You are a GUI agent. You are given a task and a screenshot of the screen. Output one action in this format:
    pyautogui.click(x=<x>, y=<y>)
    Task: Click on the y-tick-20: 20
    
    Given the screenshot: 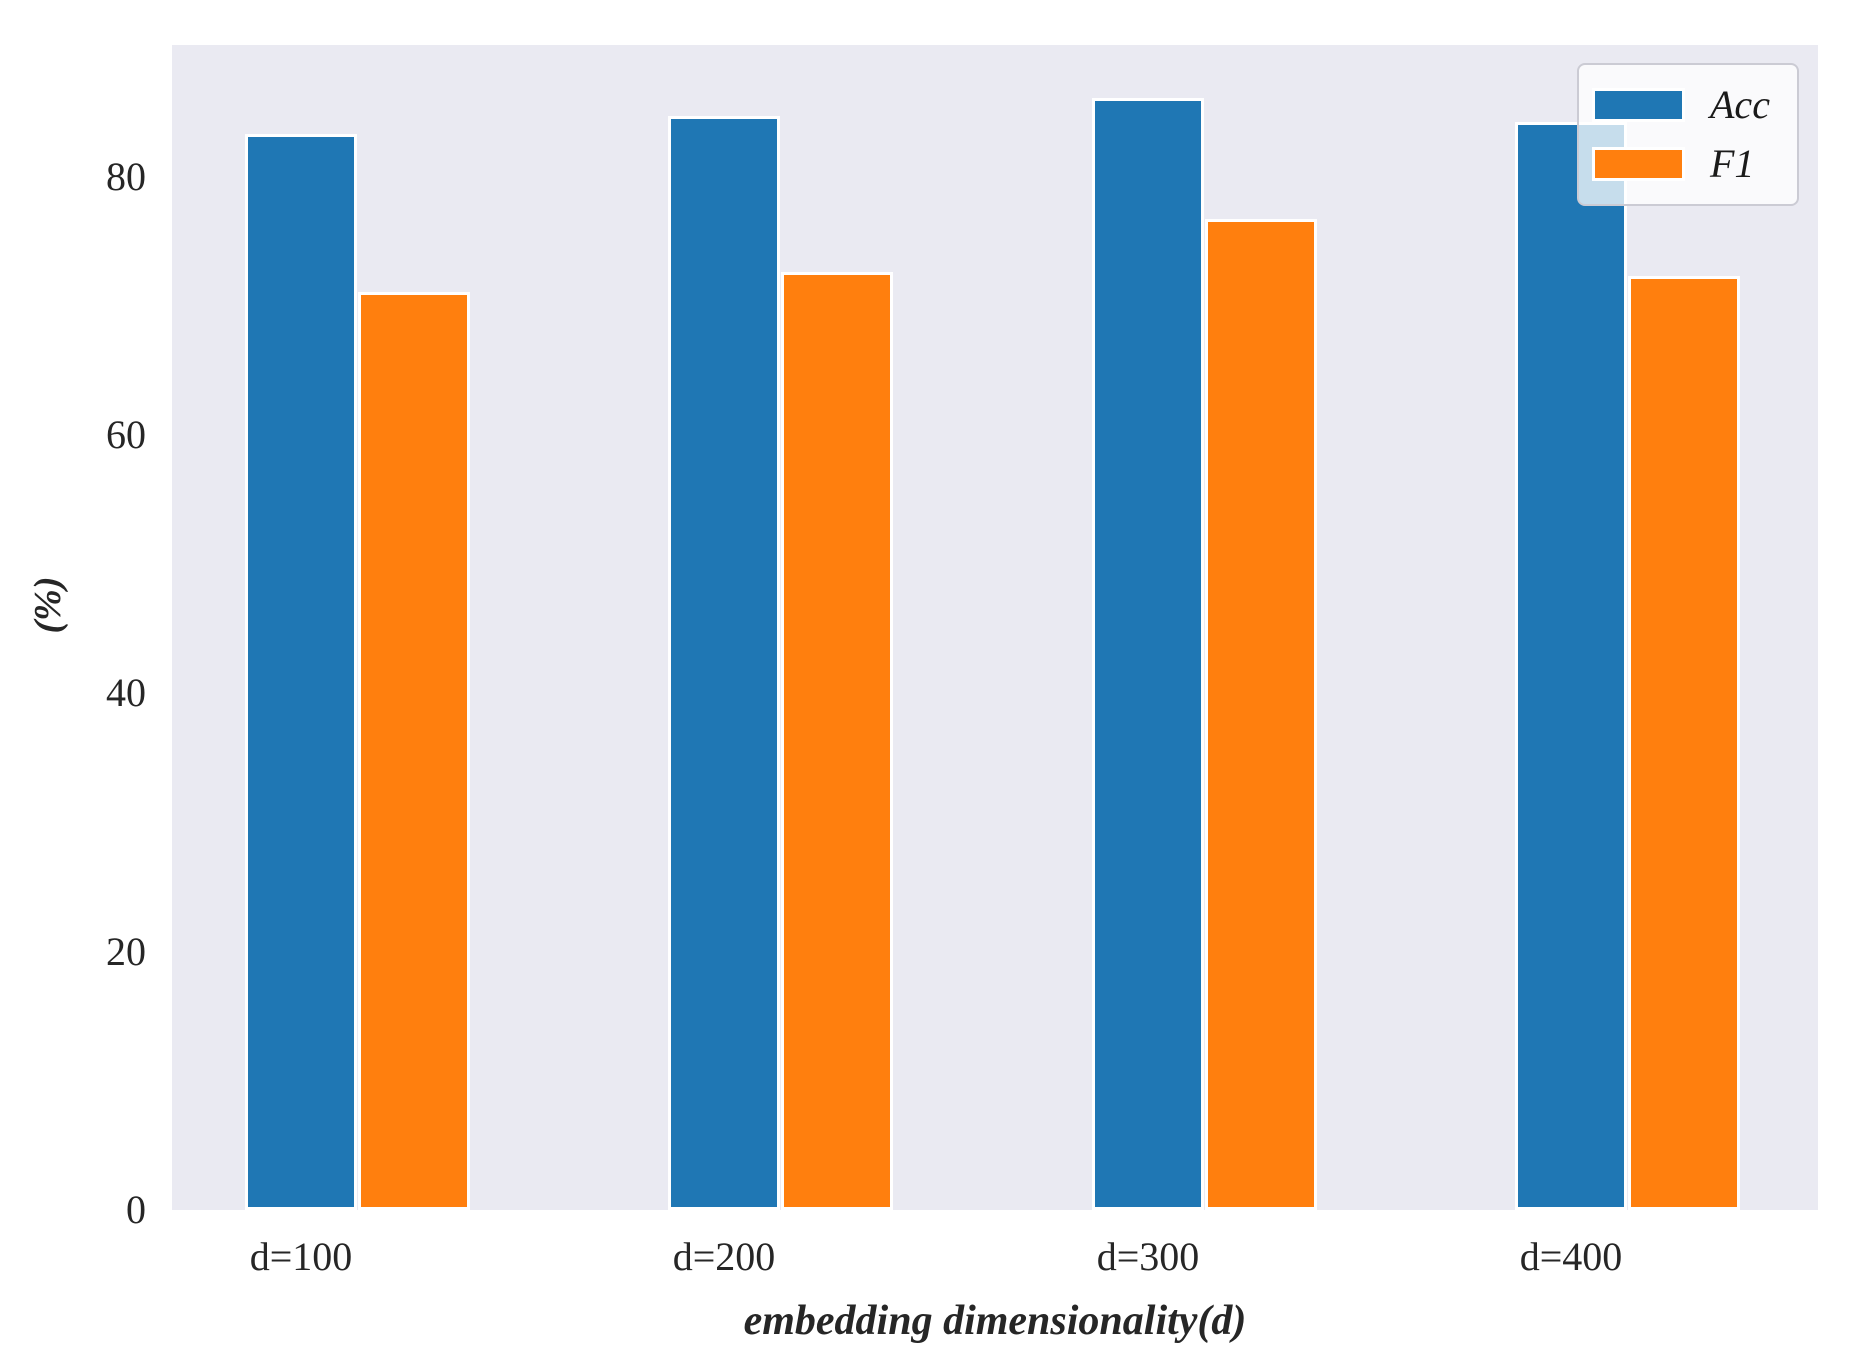 What is the action you would take?
    pyautogui.click(x=126, y=951)
    